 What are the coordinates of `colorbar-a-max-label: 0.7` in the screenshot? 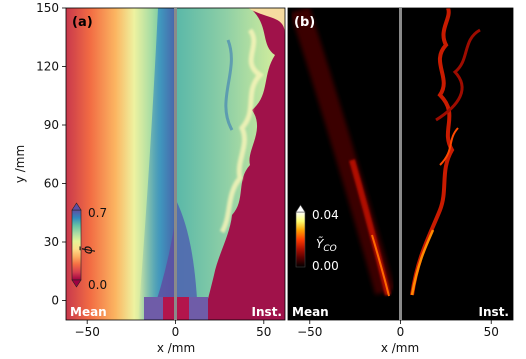 It's located at (97, 213).